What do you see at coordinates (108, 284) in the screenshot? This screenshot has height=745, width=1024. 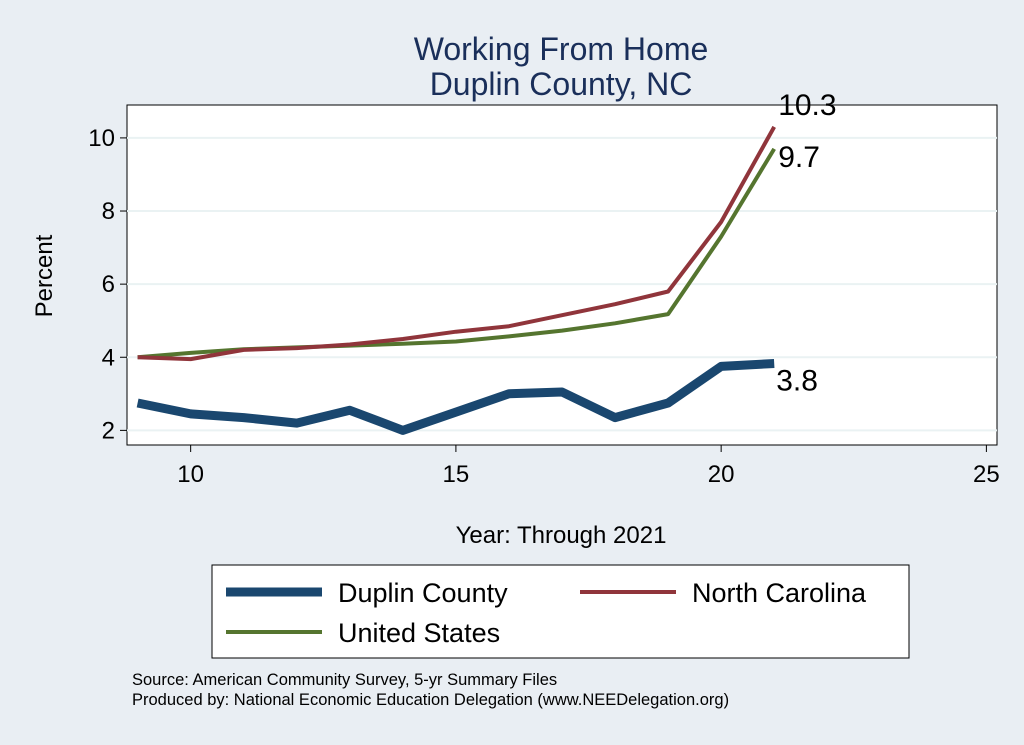 I see `y-tick-label: 6` at bounding box center [108, 284].